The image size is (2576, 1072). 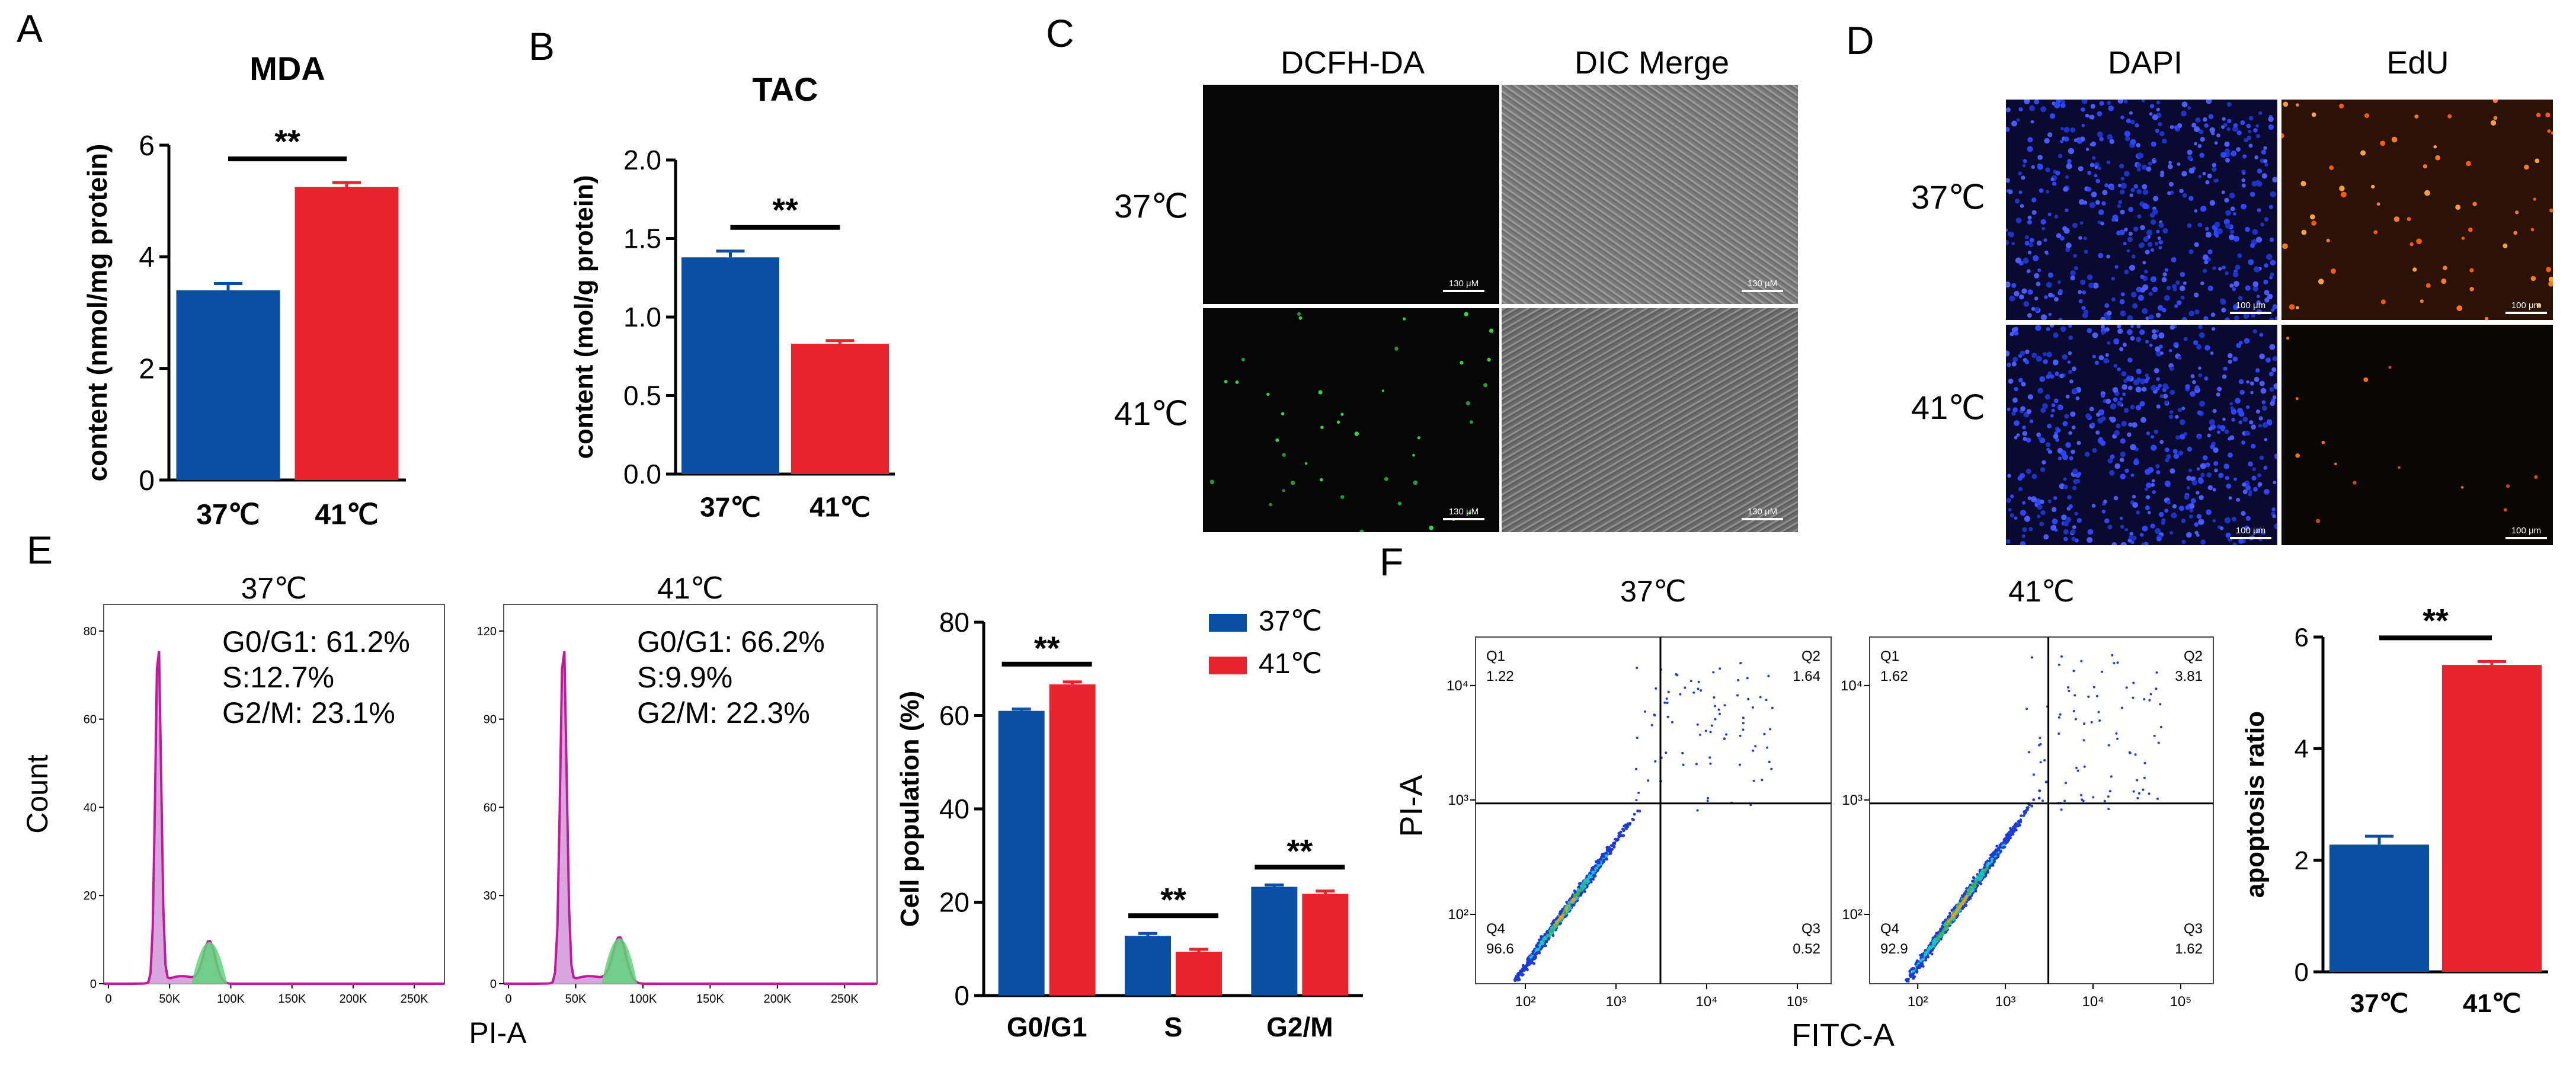 What do you see at coordinates (723, 712) in the screenshot?
I see `cell-cycle-stat: G2/M: 22.3%` at bounding box center [723, 712].